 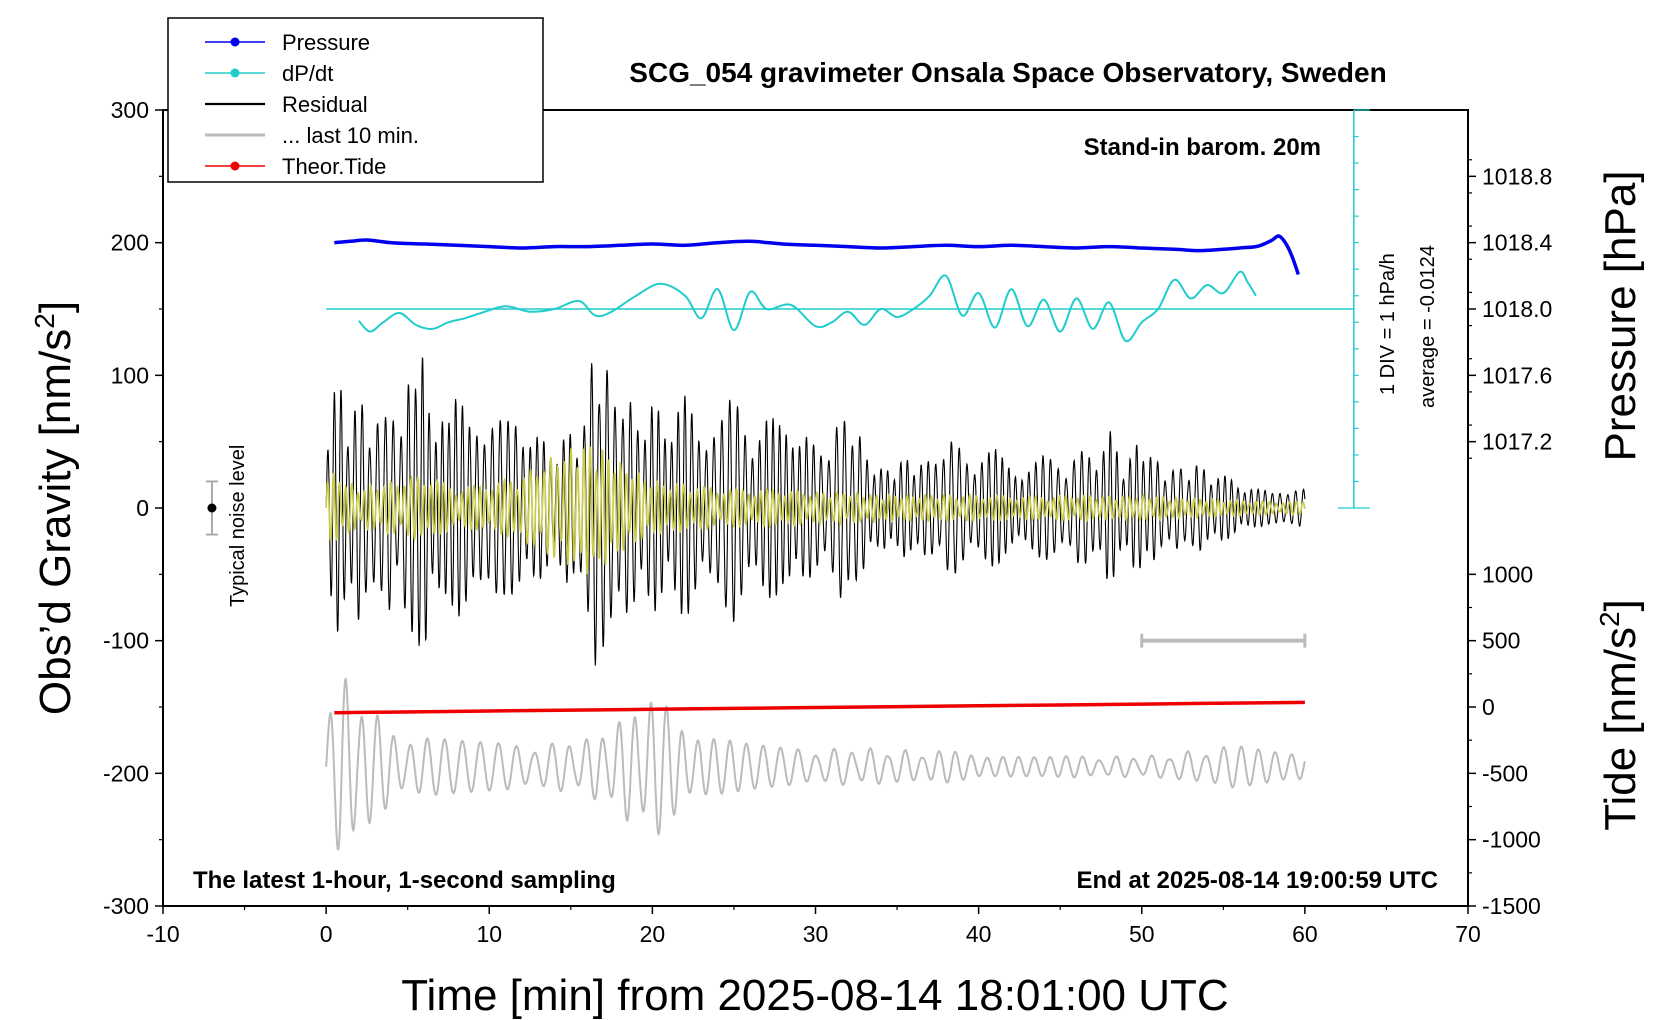 What do you see at coordinates (979, 934) in the screenshot?
I see `x-tick-label: 40` at bounding box center [979, 934].